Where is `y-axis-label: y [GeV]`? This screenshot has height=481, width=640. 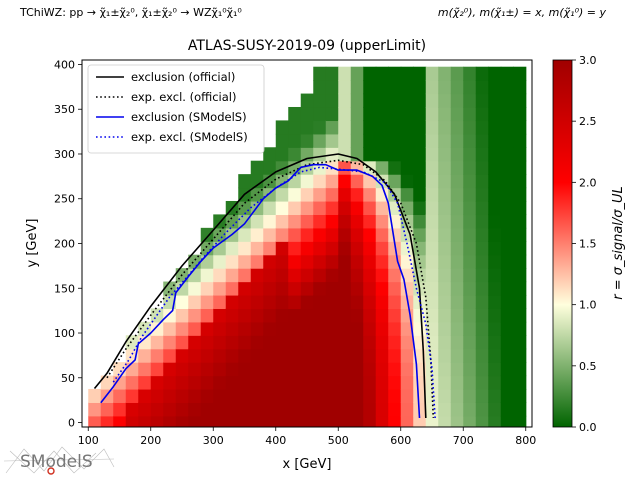 y-axis-label: y [GeV] is located at coordinates (32, 243).